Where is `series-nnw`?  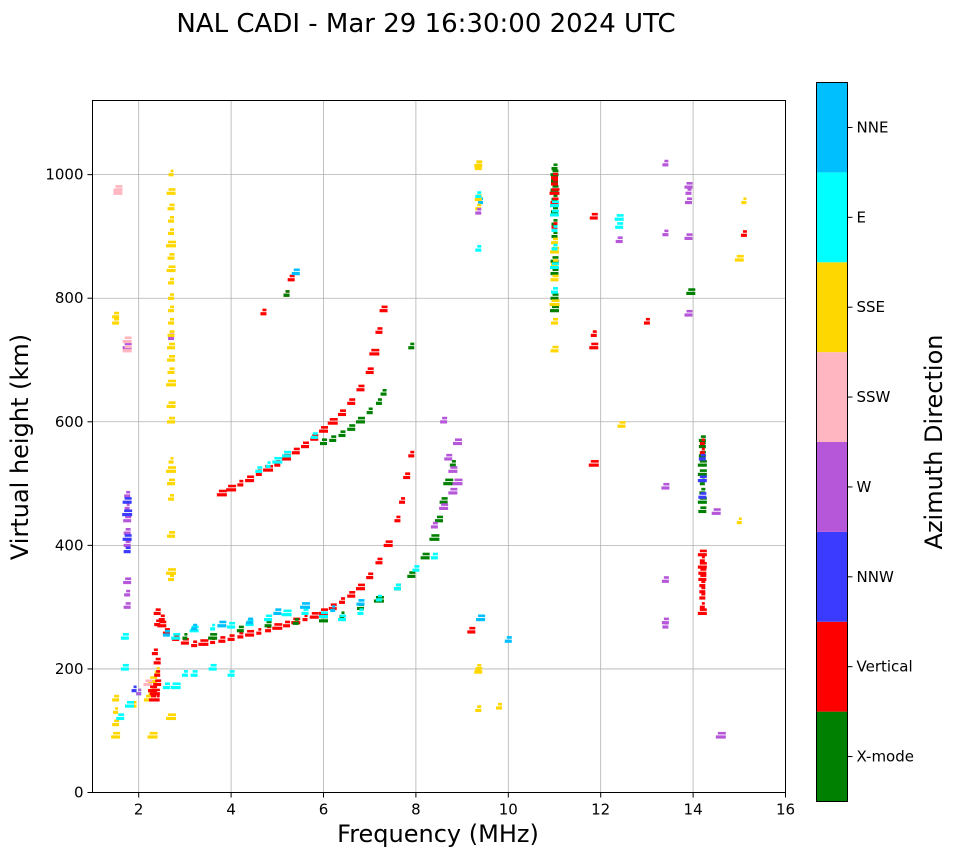 series-nnw is located at coordinates (129, 595).